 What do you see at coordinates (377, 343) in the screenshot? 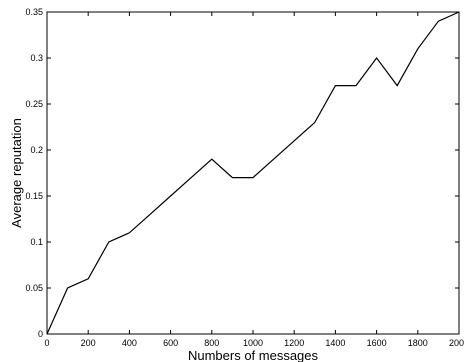
I see `x-tick-label: 1600` at bounding box center [377, 343].